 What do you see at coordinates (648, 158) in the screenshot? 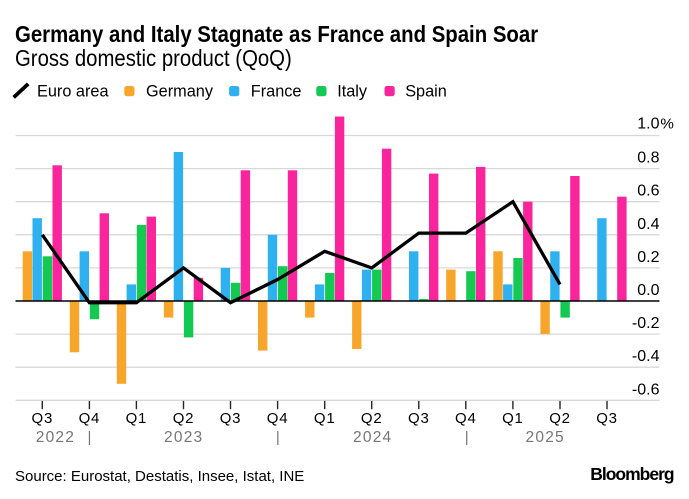
I see `svg-text: 0.8` at bounding box center [648, 158].